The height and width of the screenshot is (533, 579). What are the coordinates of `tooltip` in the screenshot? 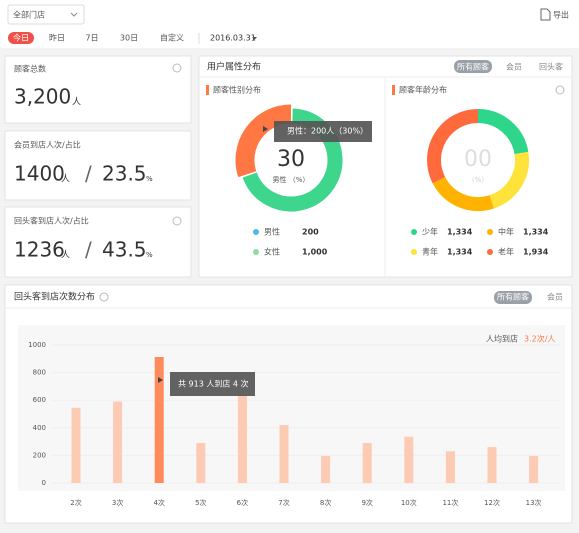 It's located at (212, 384).